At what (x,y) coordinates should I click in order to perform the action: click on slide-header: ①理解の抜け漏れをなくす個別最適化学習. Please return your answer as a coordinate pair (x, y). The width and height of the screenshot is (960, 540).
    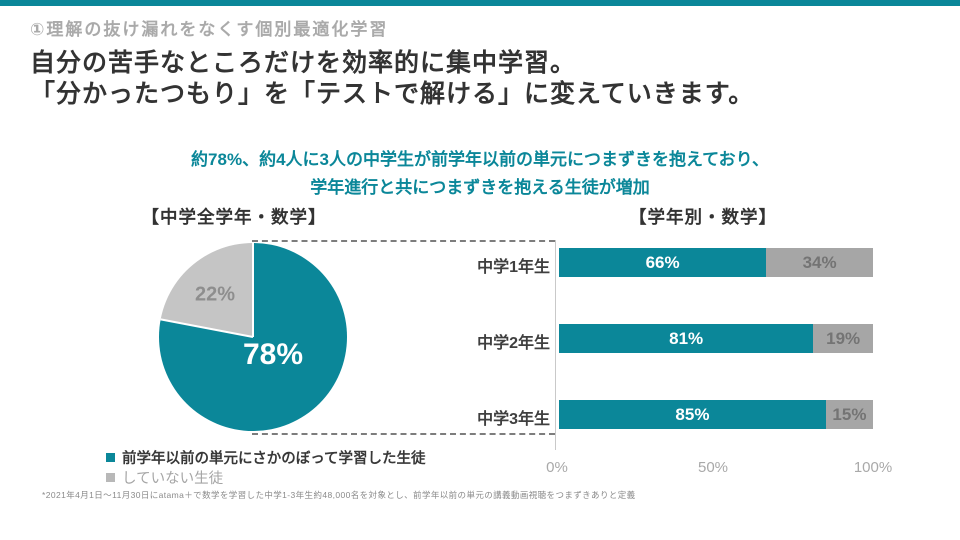
    Looking at the image, I should click on (209, 29).